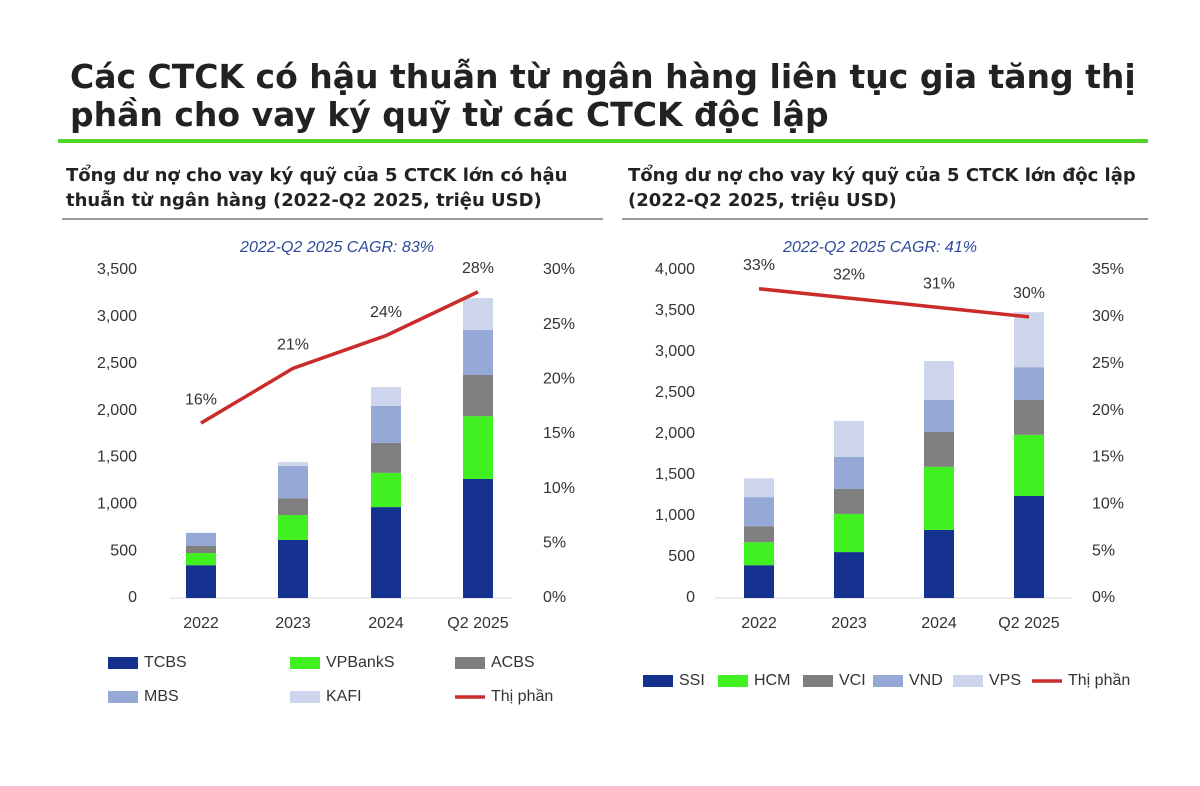 The image size is (1200, 786). Describe the element at coordinates (675, 392) in the screenshot. I see `y-tick-label: 2,500` at that location.